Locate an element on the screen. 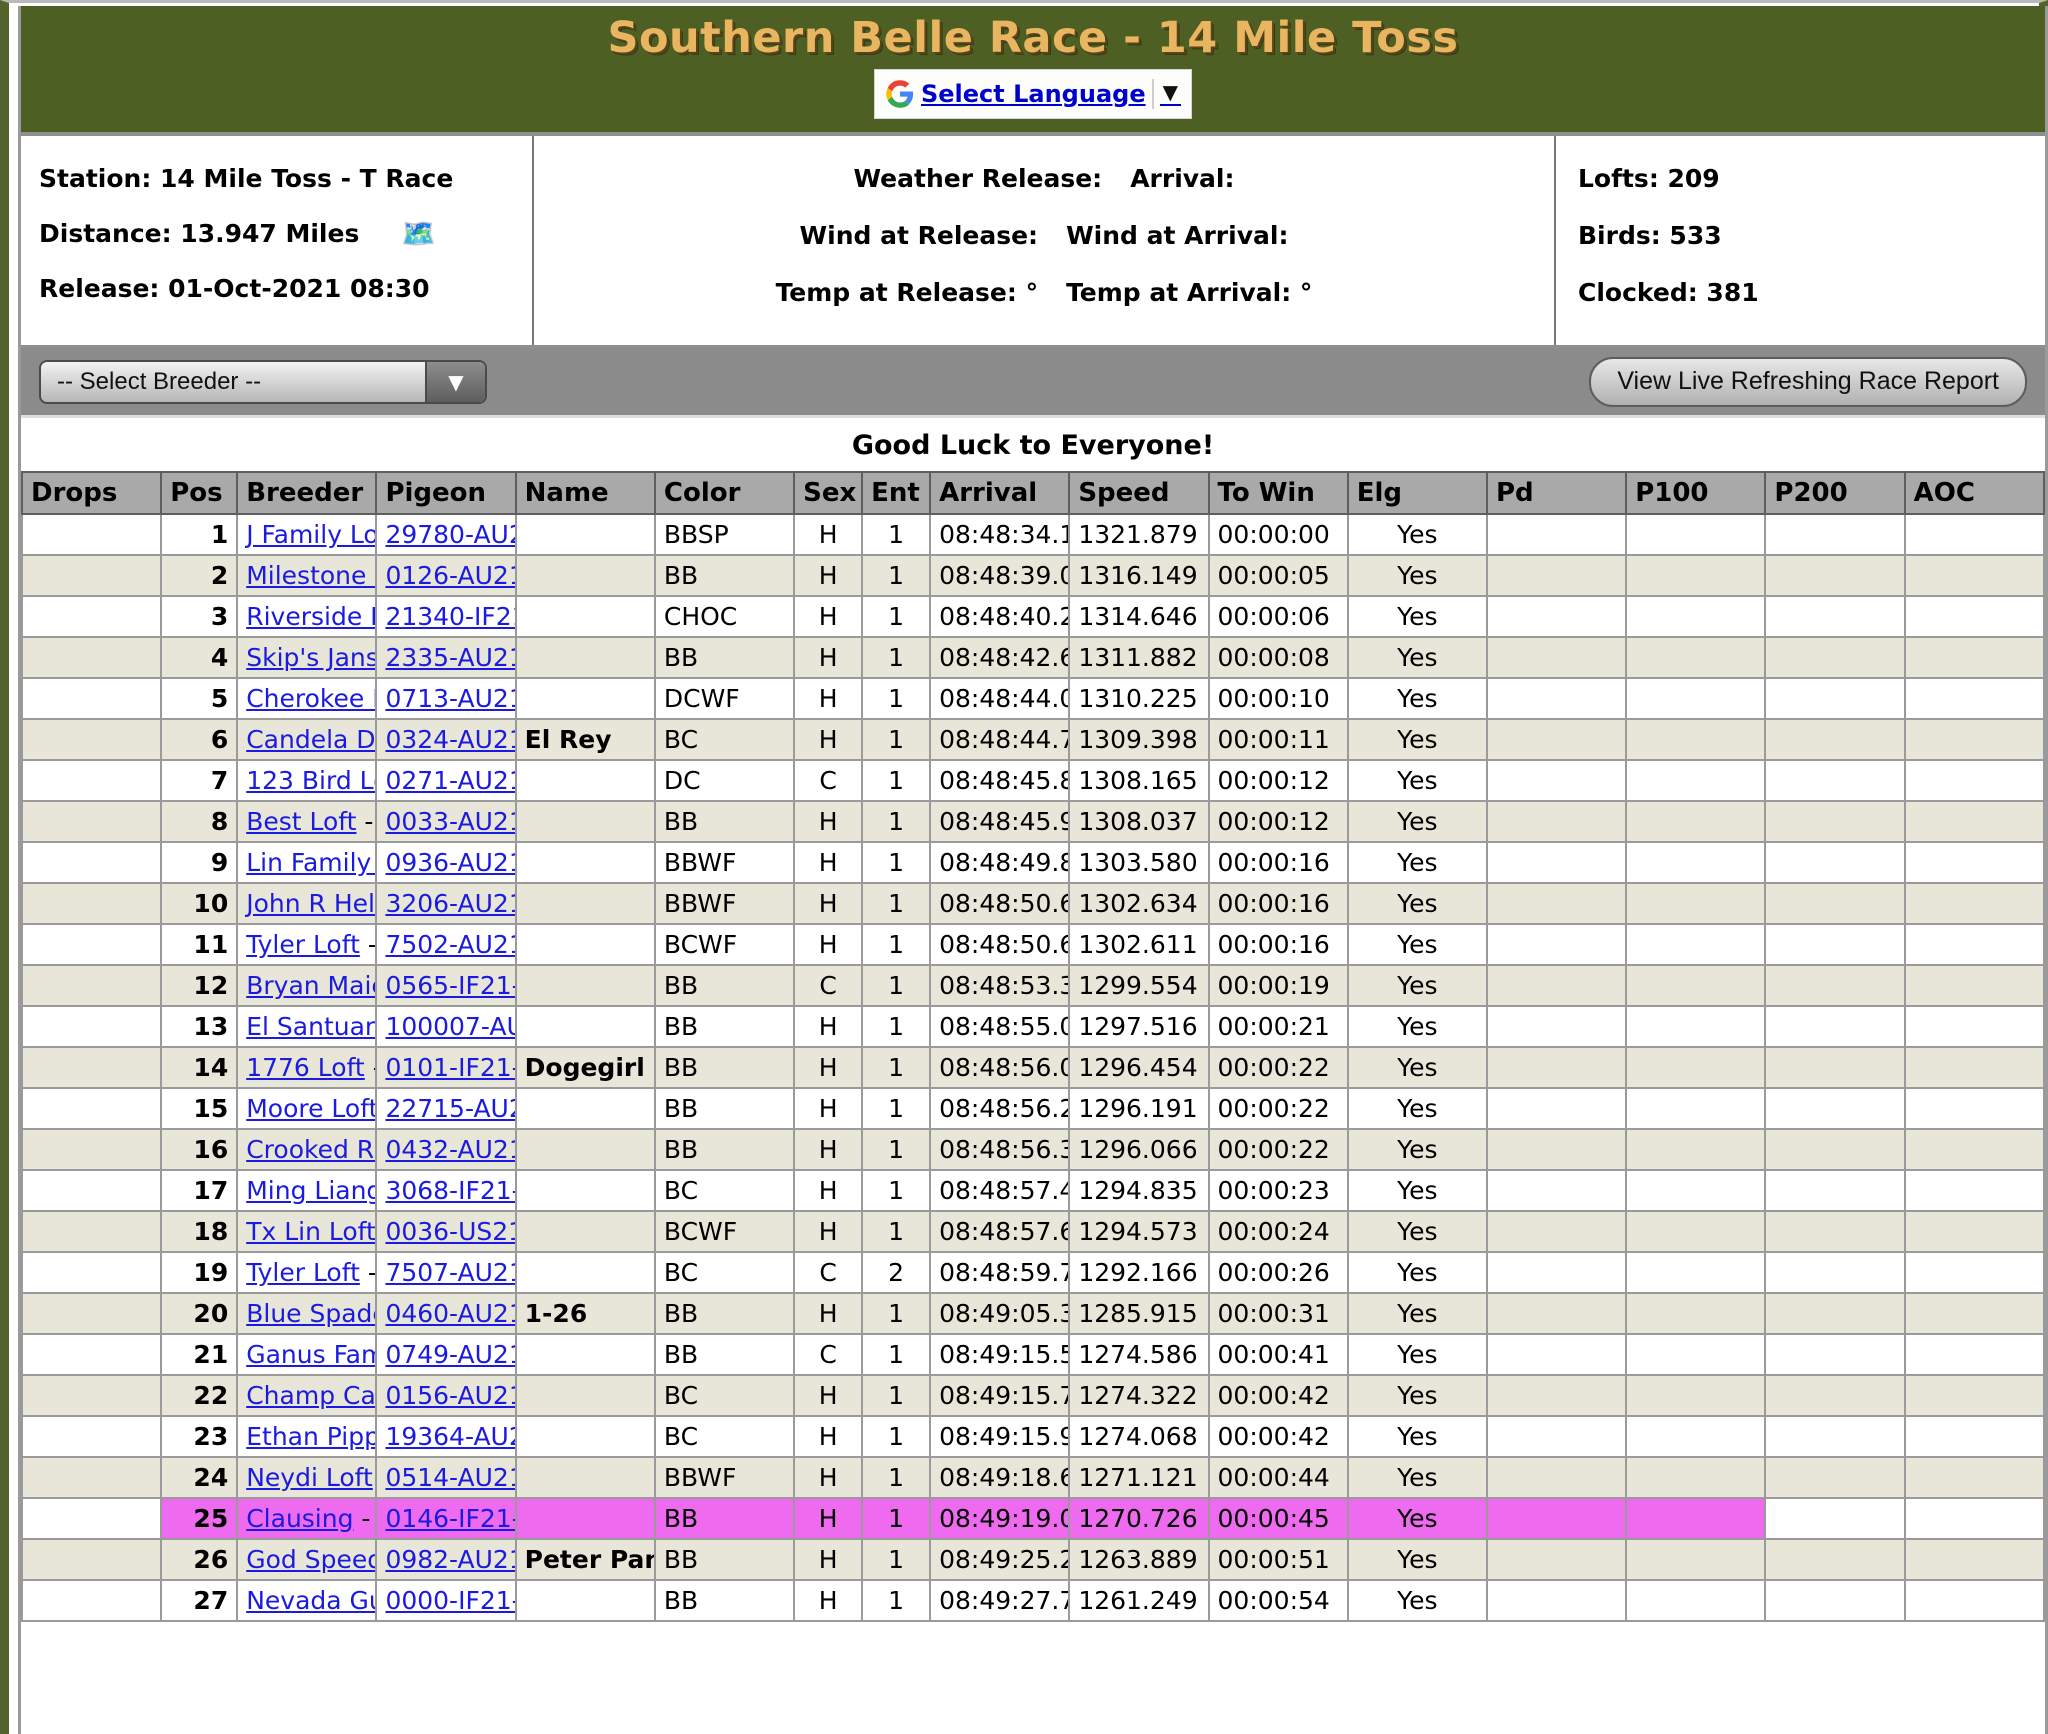 The height and width of the screenshot is (1734, 2048). row-link: 123 Bird Love to Fly Loft is located at coordinates (310, 780).